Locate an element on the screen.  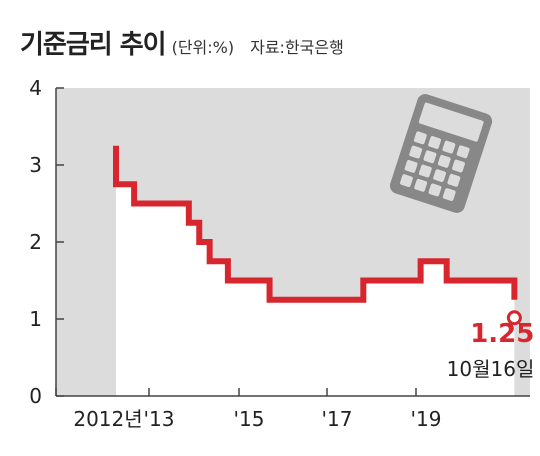
source-label: 자료:한국은행 is located at coordinates (297, 47).